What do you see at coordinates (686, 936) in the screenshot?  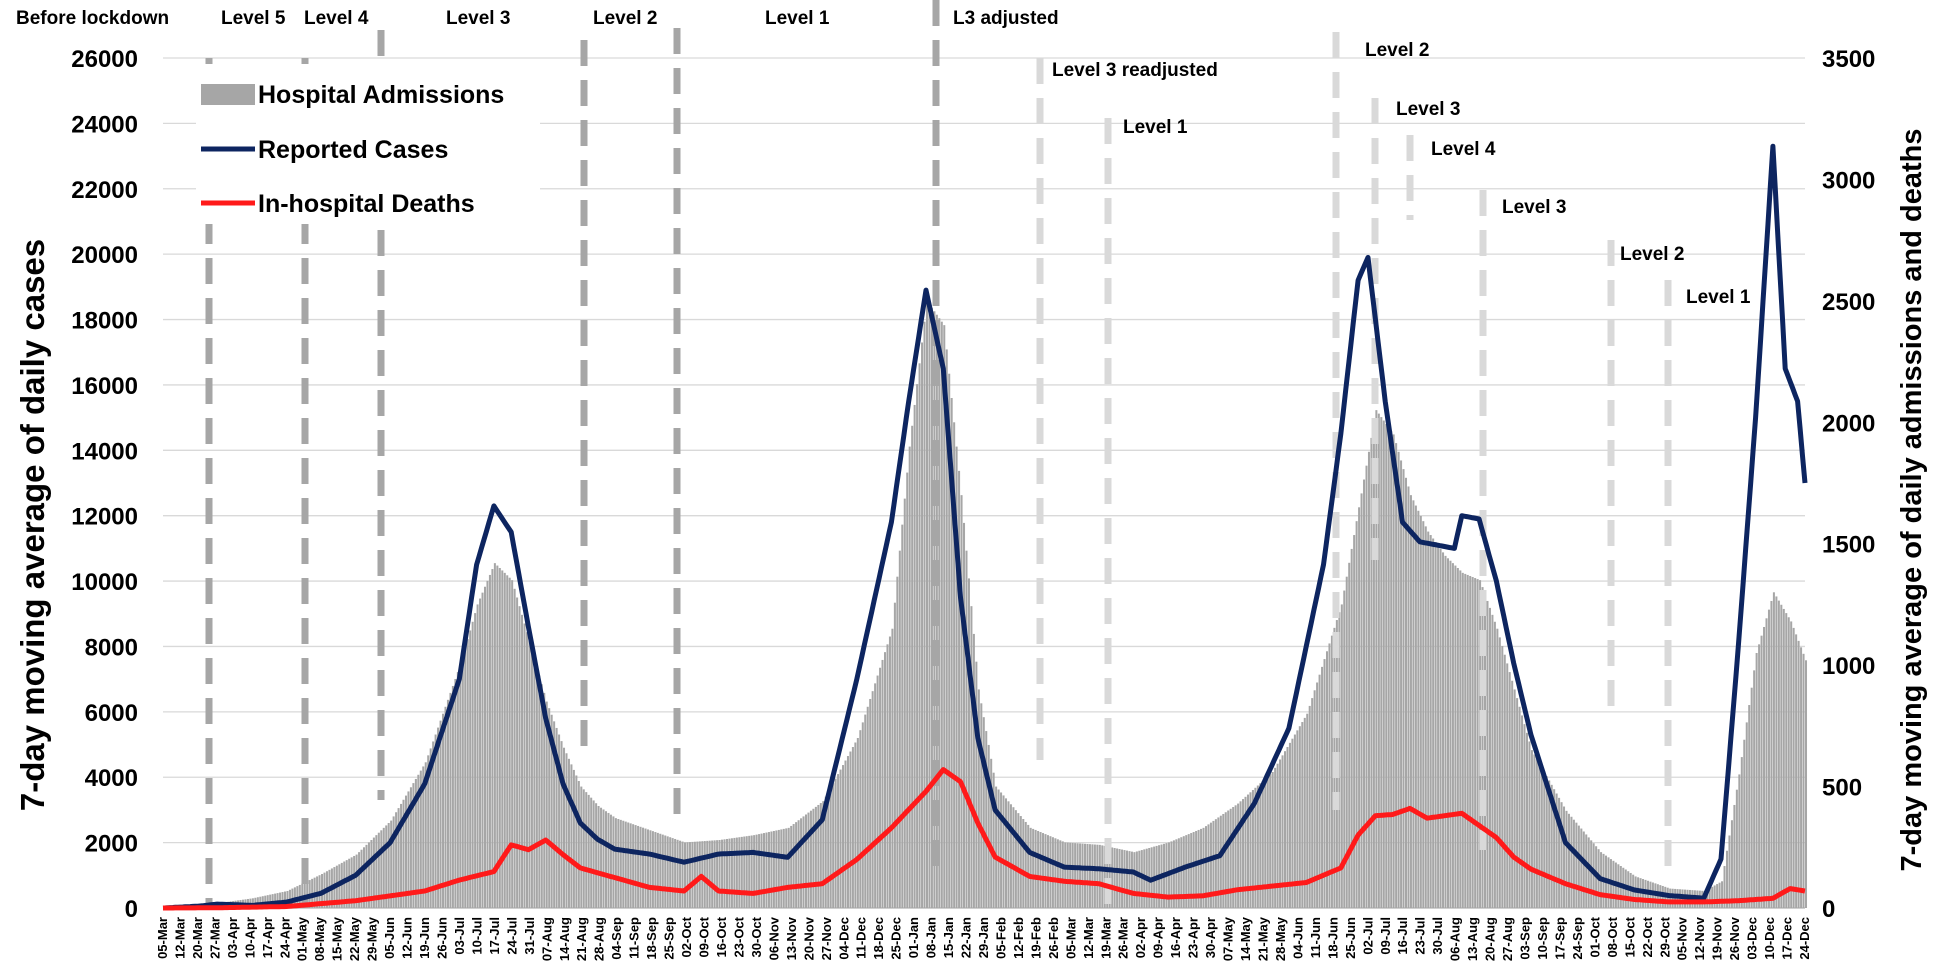 I see `x-tick-label: 02-Oct` at bounding box center [686, 936].